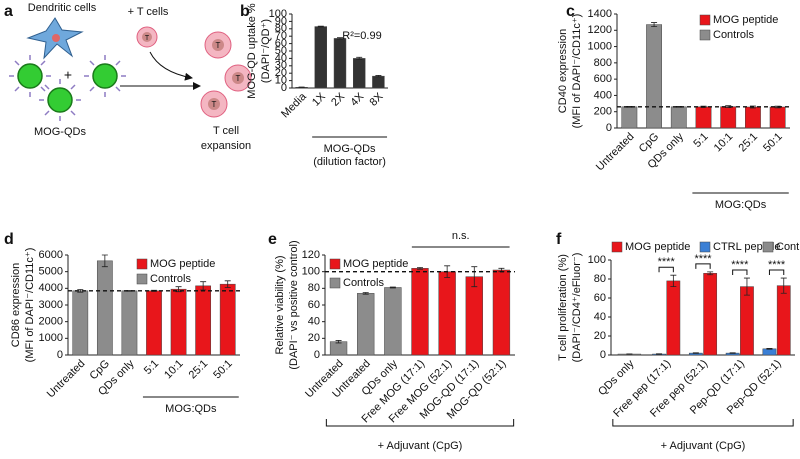 The height and width of the screenshot is (459, 800). Describe the element at coordinates (68, 75) in the screenshot. I see `plus: +` at that location.